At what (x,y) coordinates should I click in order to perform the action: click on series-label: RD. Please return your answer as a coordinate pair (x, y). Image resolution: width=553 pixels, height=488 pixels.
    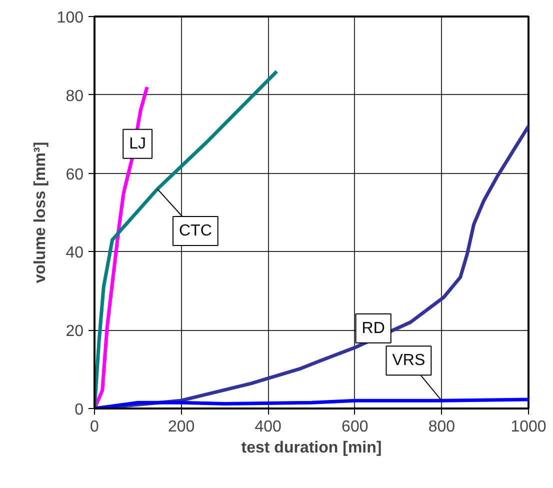
    Looking at the image, I should click on (373, 328).